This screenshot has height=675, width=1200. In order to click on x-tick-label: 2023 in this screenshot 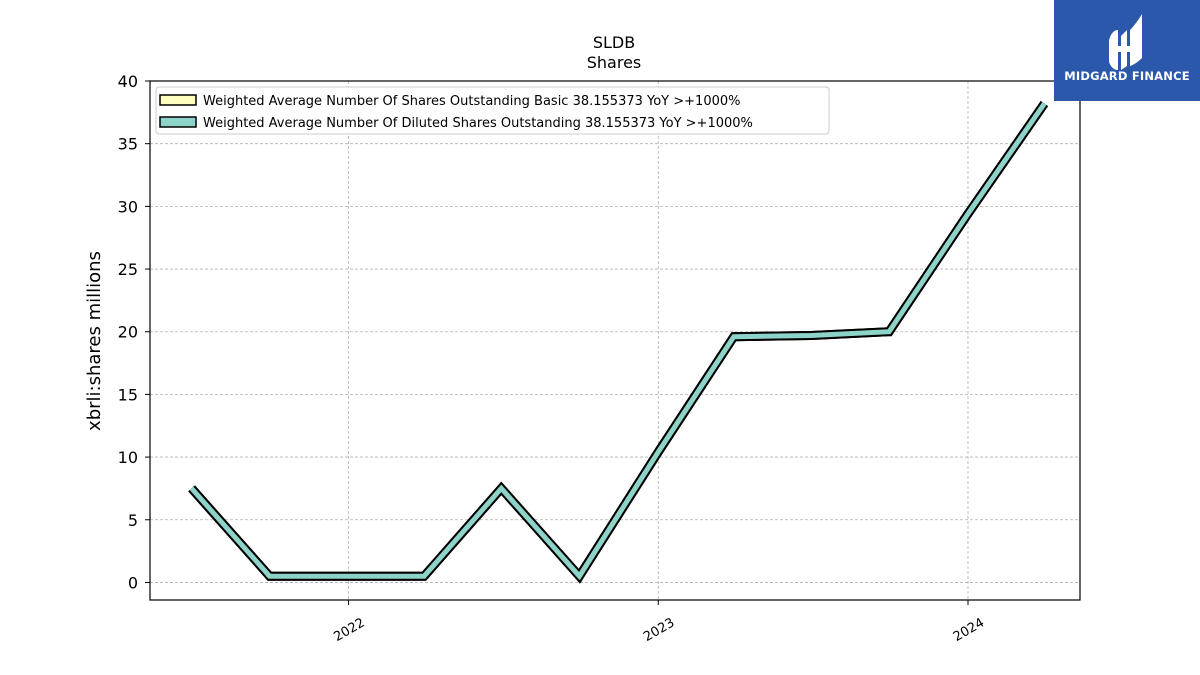, I will do `click(659, 630)`.